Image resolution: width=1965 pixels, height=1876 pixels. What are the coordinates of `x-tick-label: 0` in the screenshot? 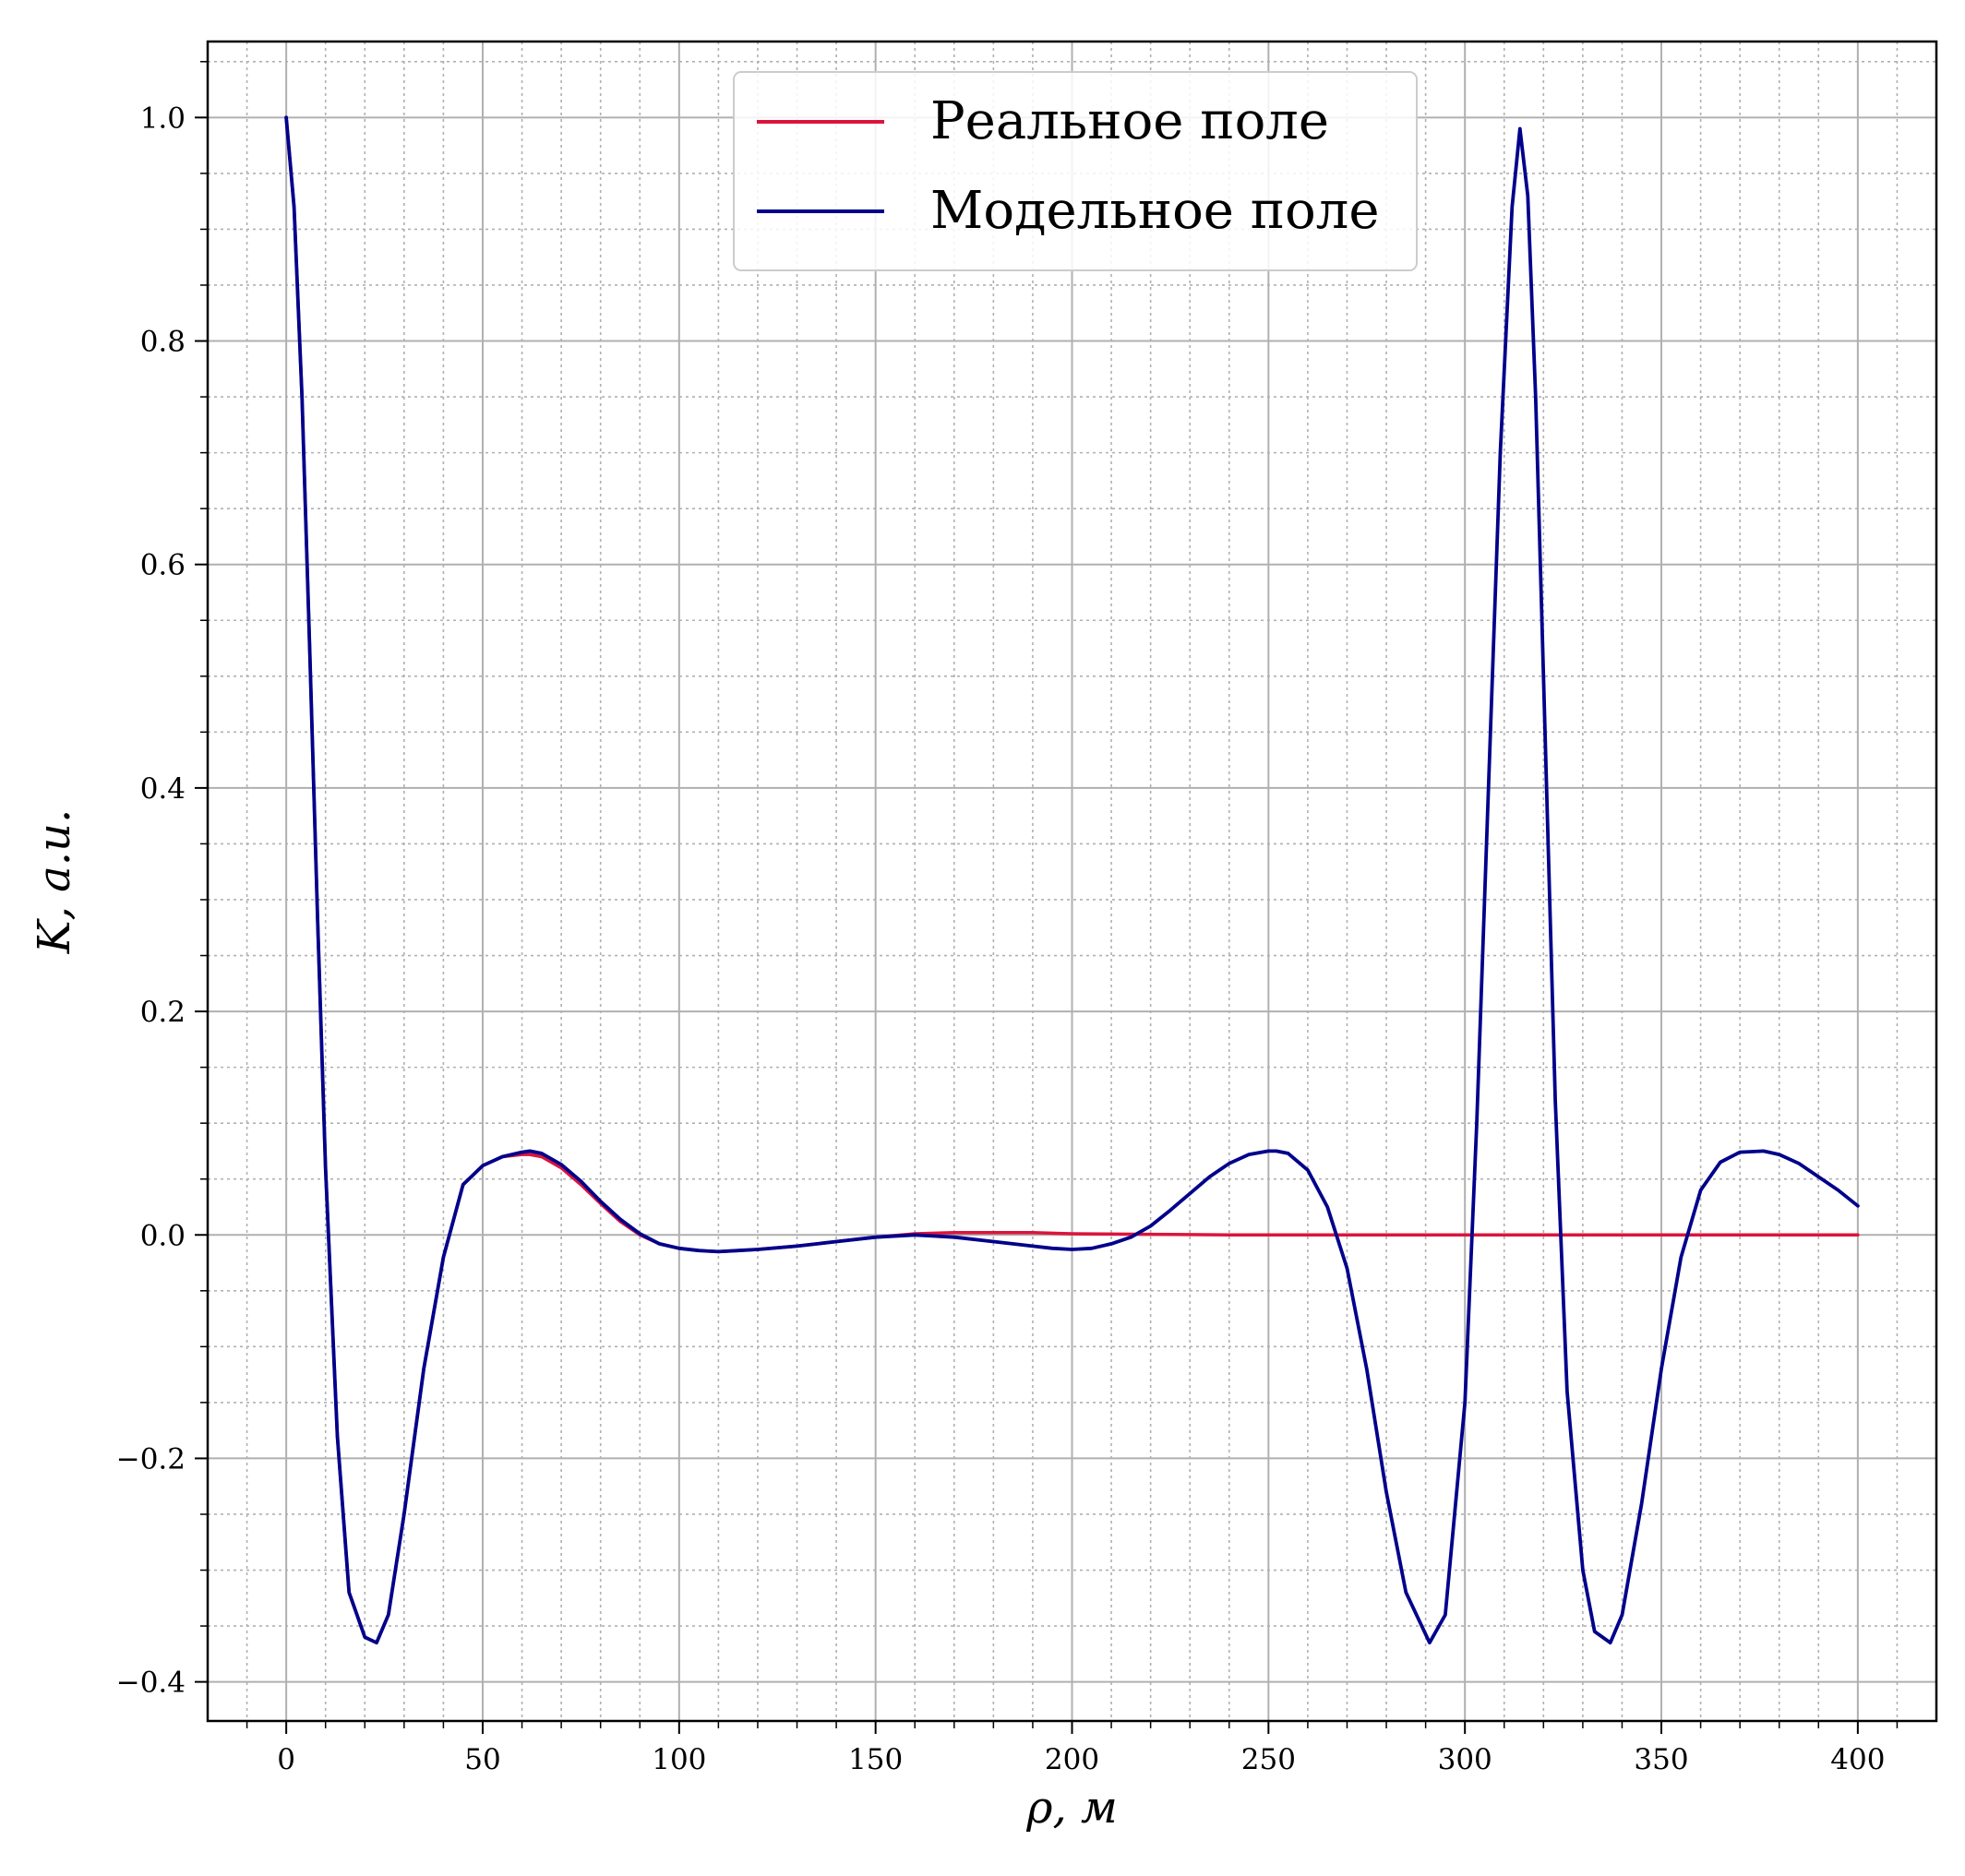 It's located at (286, 1760).